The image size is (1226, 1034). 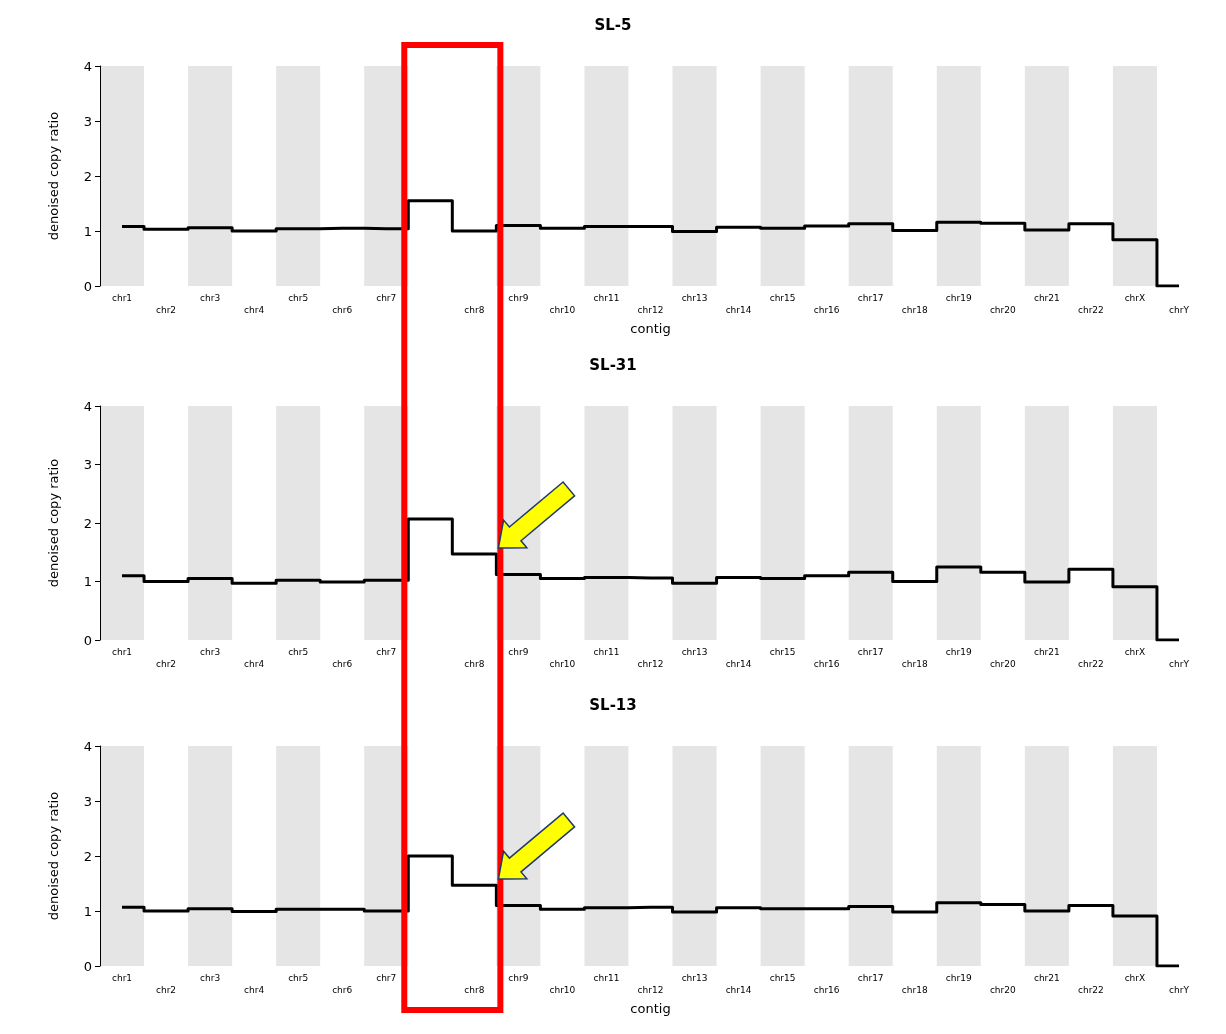 I want to click on chart-title: SL-5, so click(x=613, y=24).